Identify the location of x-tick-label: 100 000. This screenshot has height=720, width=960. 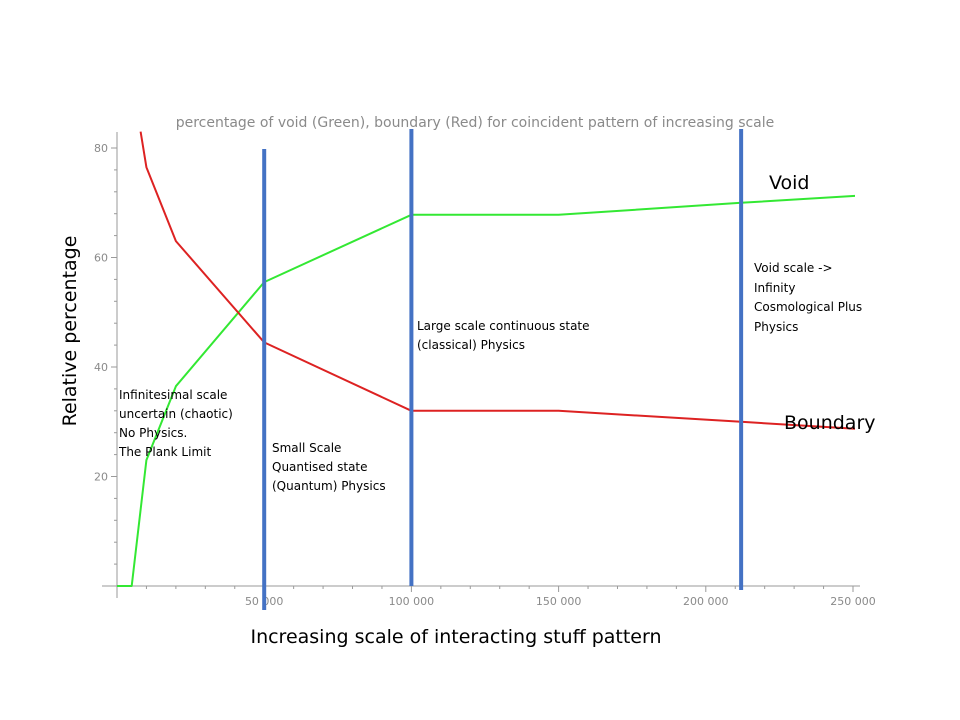
(412, 601).